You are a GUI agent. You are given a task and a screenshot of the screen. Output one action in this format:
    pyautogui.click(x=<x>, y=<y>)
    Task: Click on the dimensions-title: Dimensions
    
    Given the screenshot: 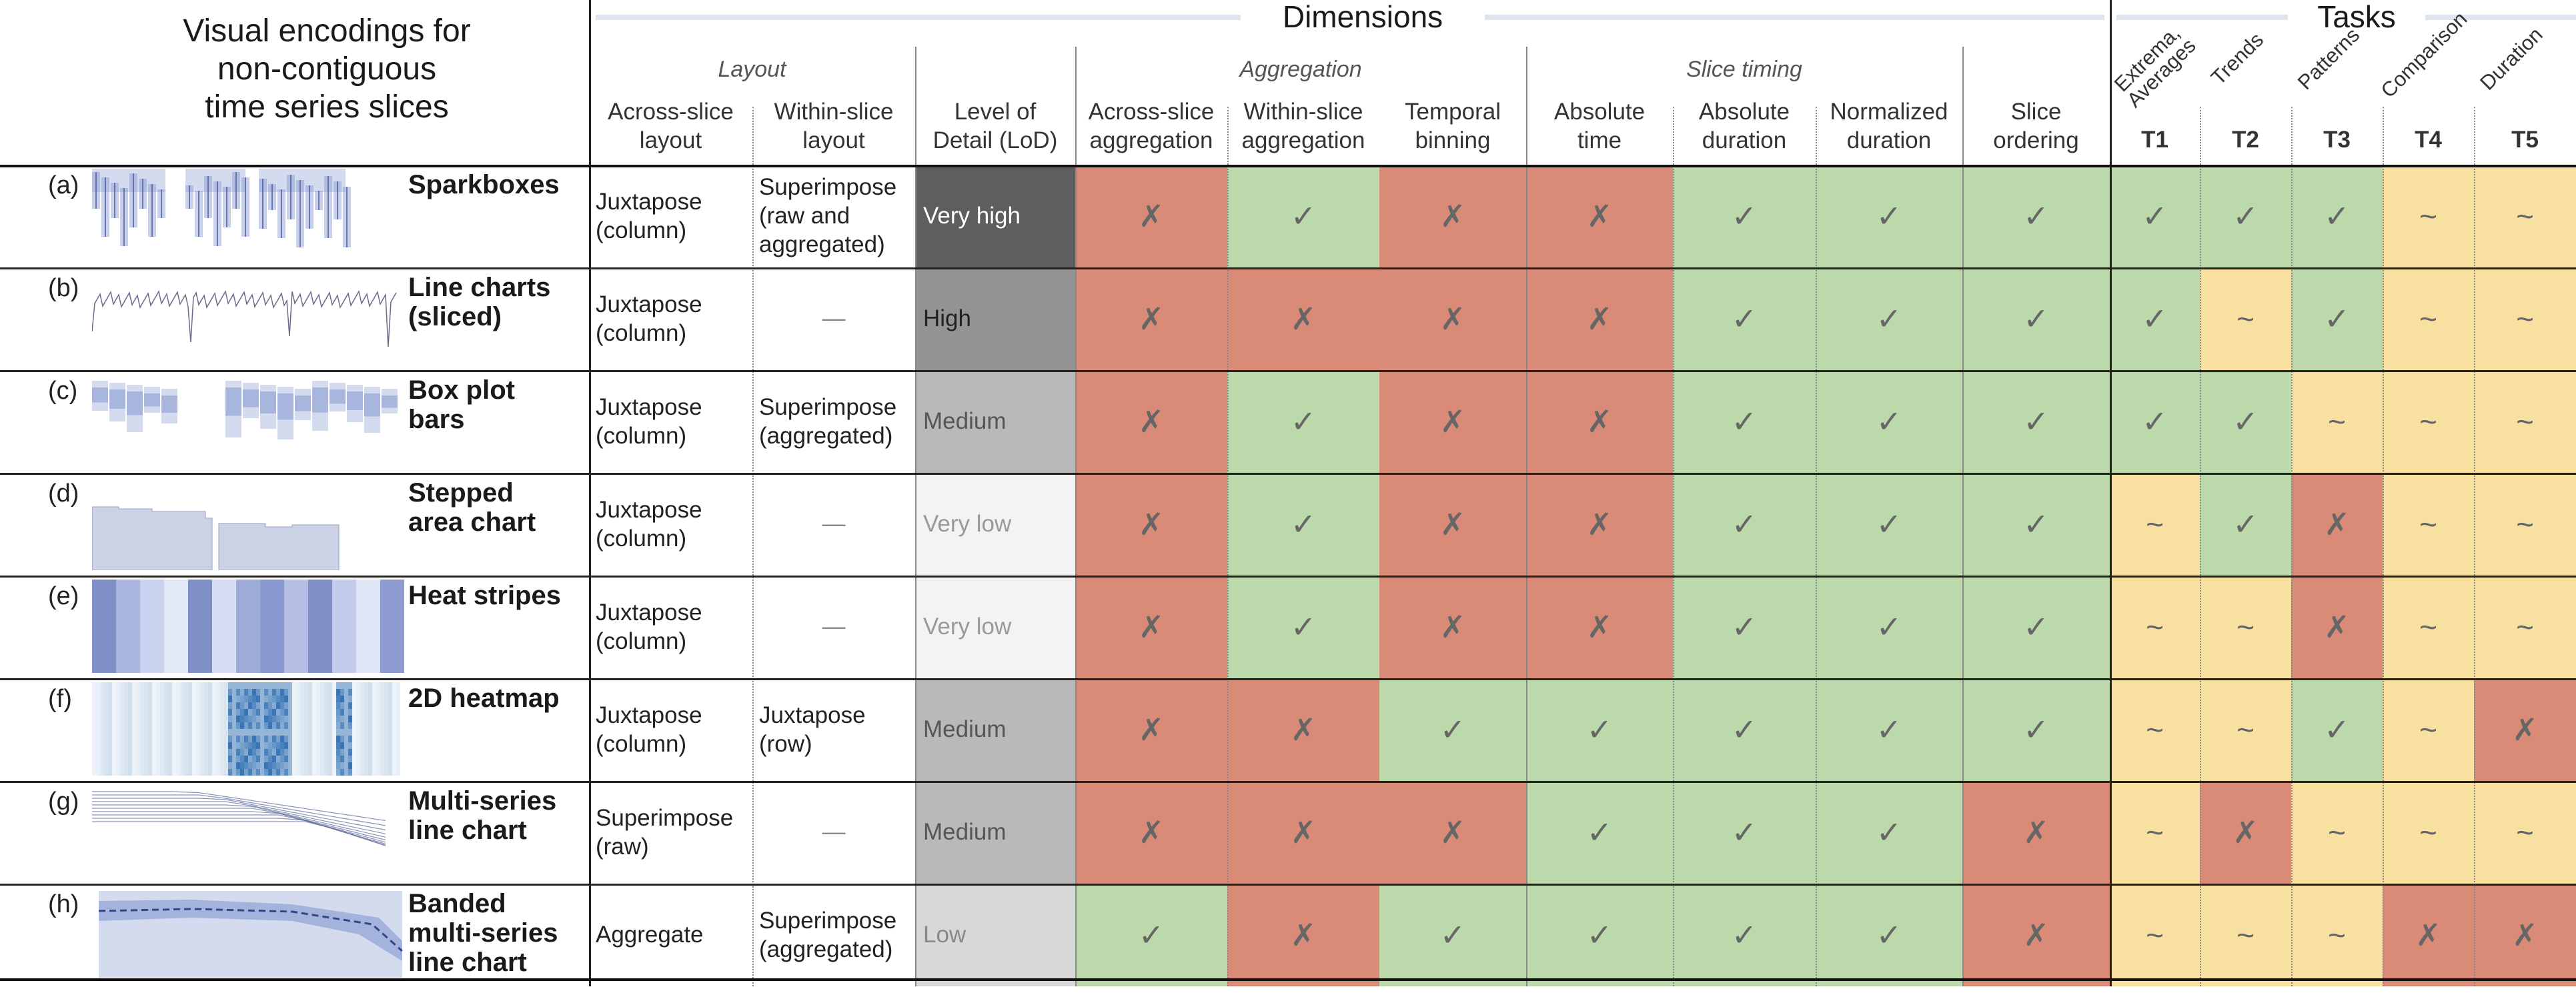 What is the action you would take?
    pyautogui.click(x=1363, y=18)
    